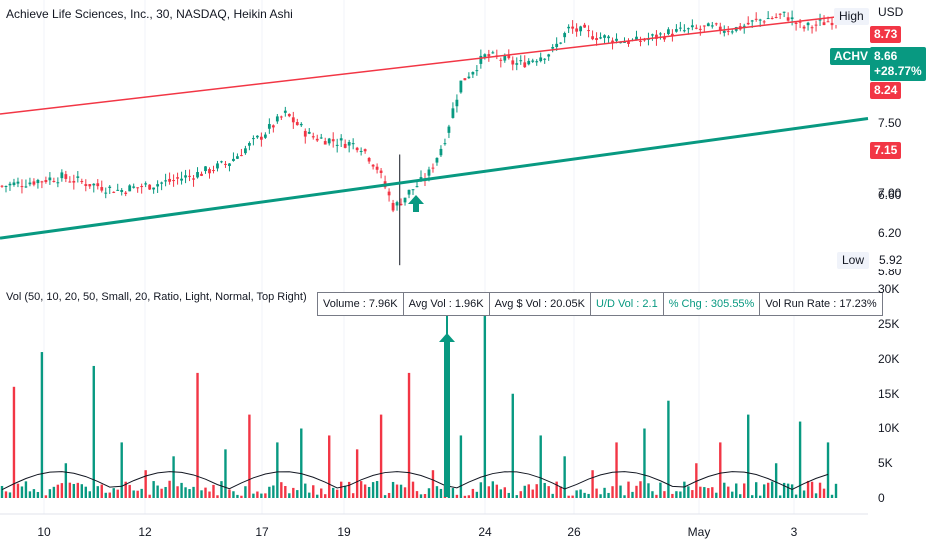 This screenshot has width=932, height=550. Describe the element at coordinates (886, 90) in the screenshot. I see `price-tag-red: 8.24` at that location.